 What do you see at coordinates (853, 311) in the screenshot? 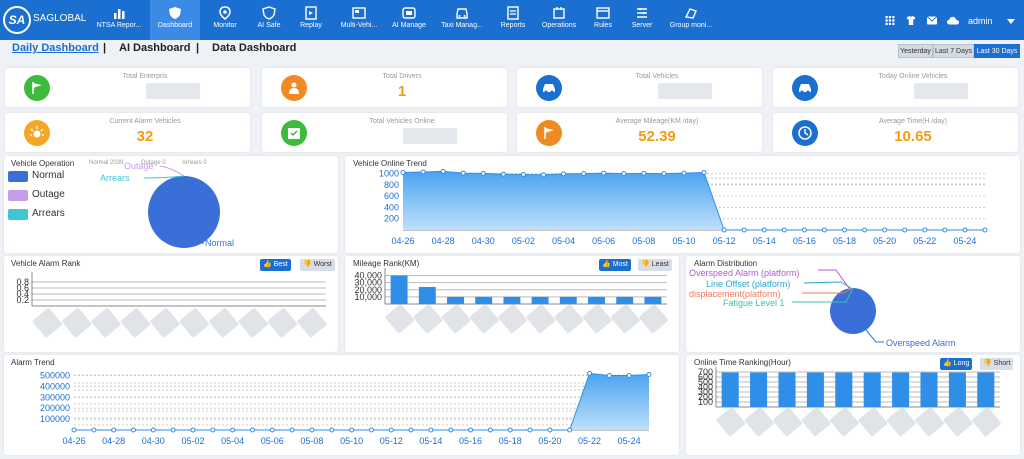
I see `pie-slice-overspeed` at bounding box center [853, 311].